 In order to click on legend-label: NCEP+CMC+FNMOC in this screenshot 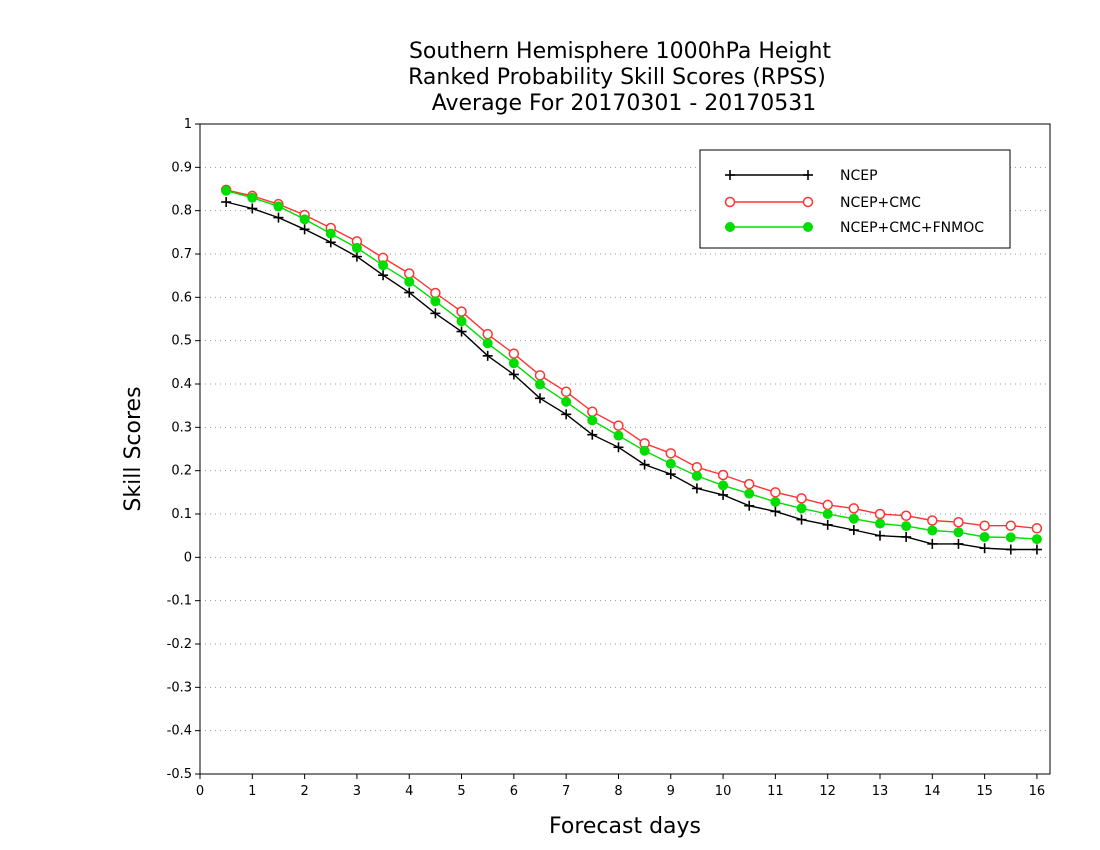, I will do `click(912, 228)`.